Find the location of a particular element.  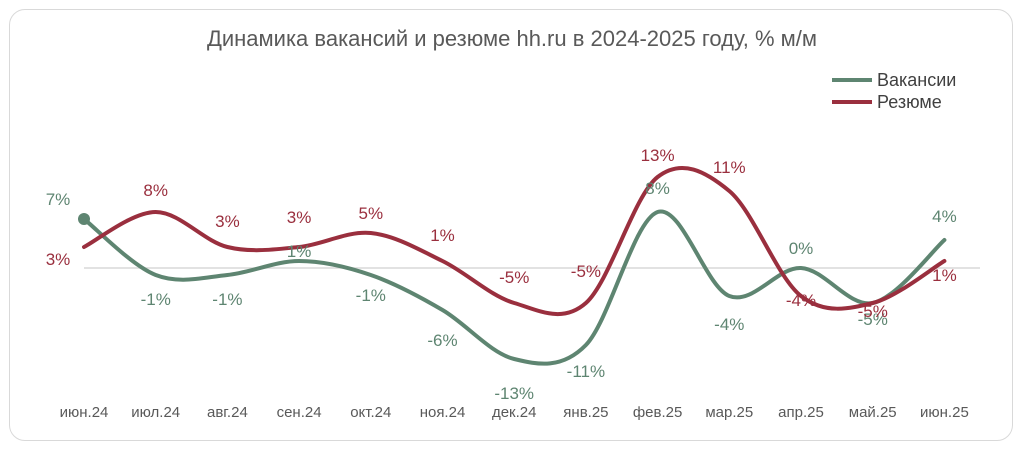

x-tick-label: май.25 is located at coordinates (873, 412).